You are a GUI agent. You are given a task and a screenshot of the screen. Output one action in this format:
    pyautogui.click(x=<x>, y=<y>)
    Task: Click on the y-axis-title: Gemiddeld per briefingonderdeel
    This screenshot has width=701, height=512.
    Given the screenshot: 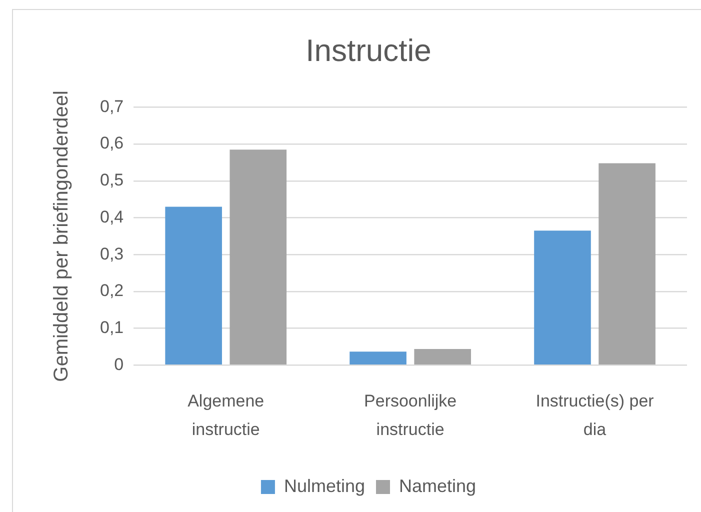 What is the action you would take?
    pyautogui.click(x=61, y=236)
    